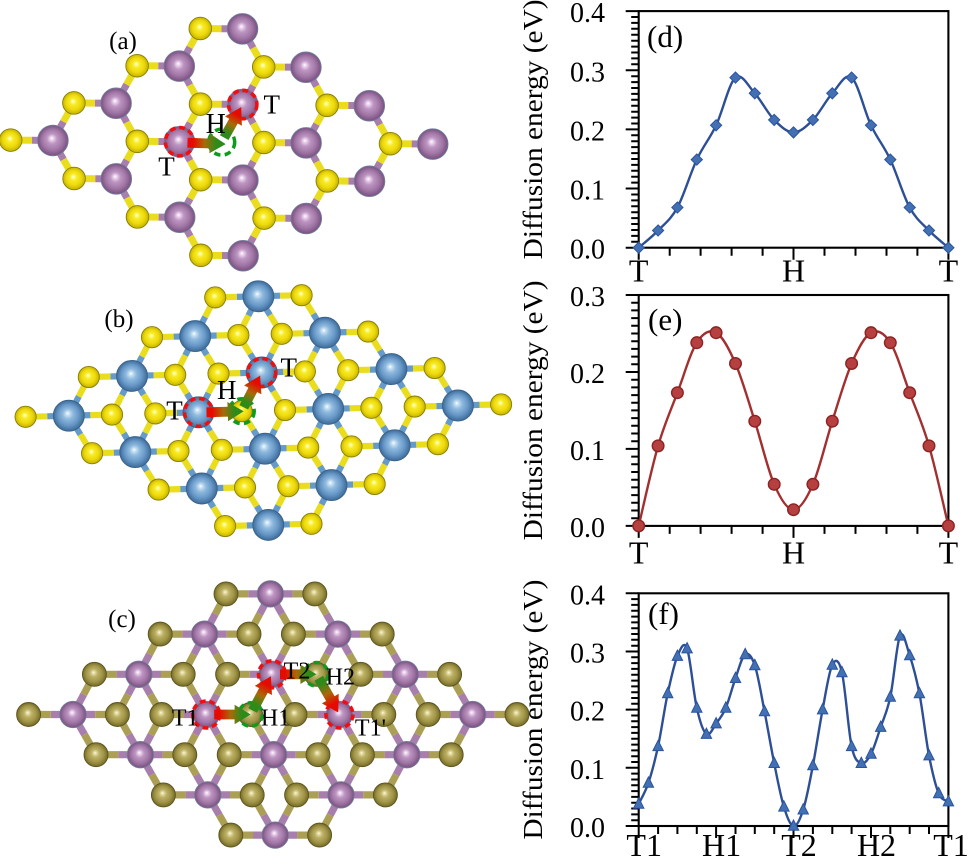 This screenshot has height=868, width=969. Describe the element at coordinates (123, 41) in the screenshot. I see `svg-text: (a)` at that location.